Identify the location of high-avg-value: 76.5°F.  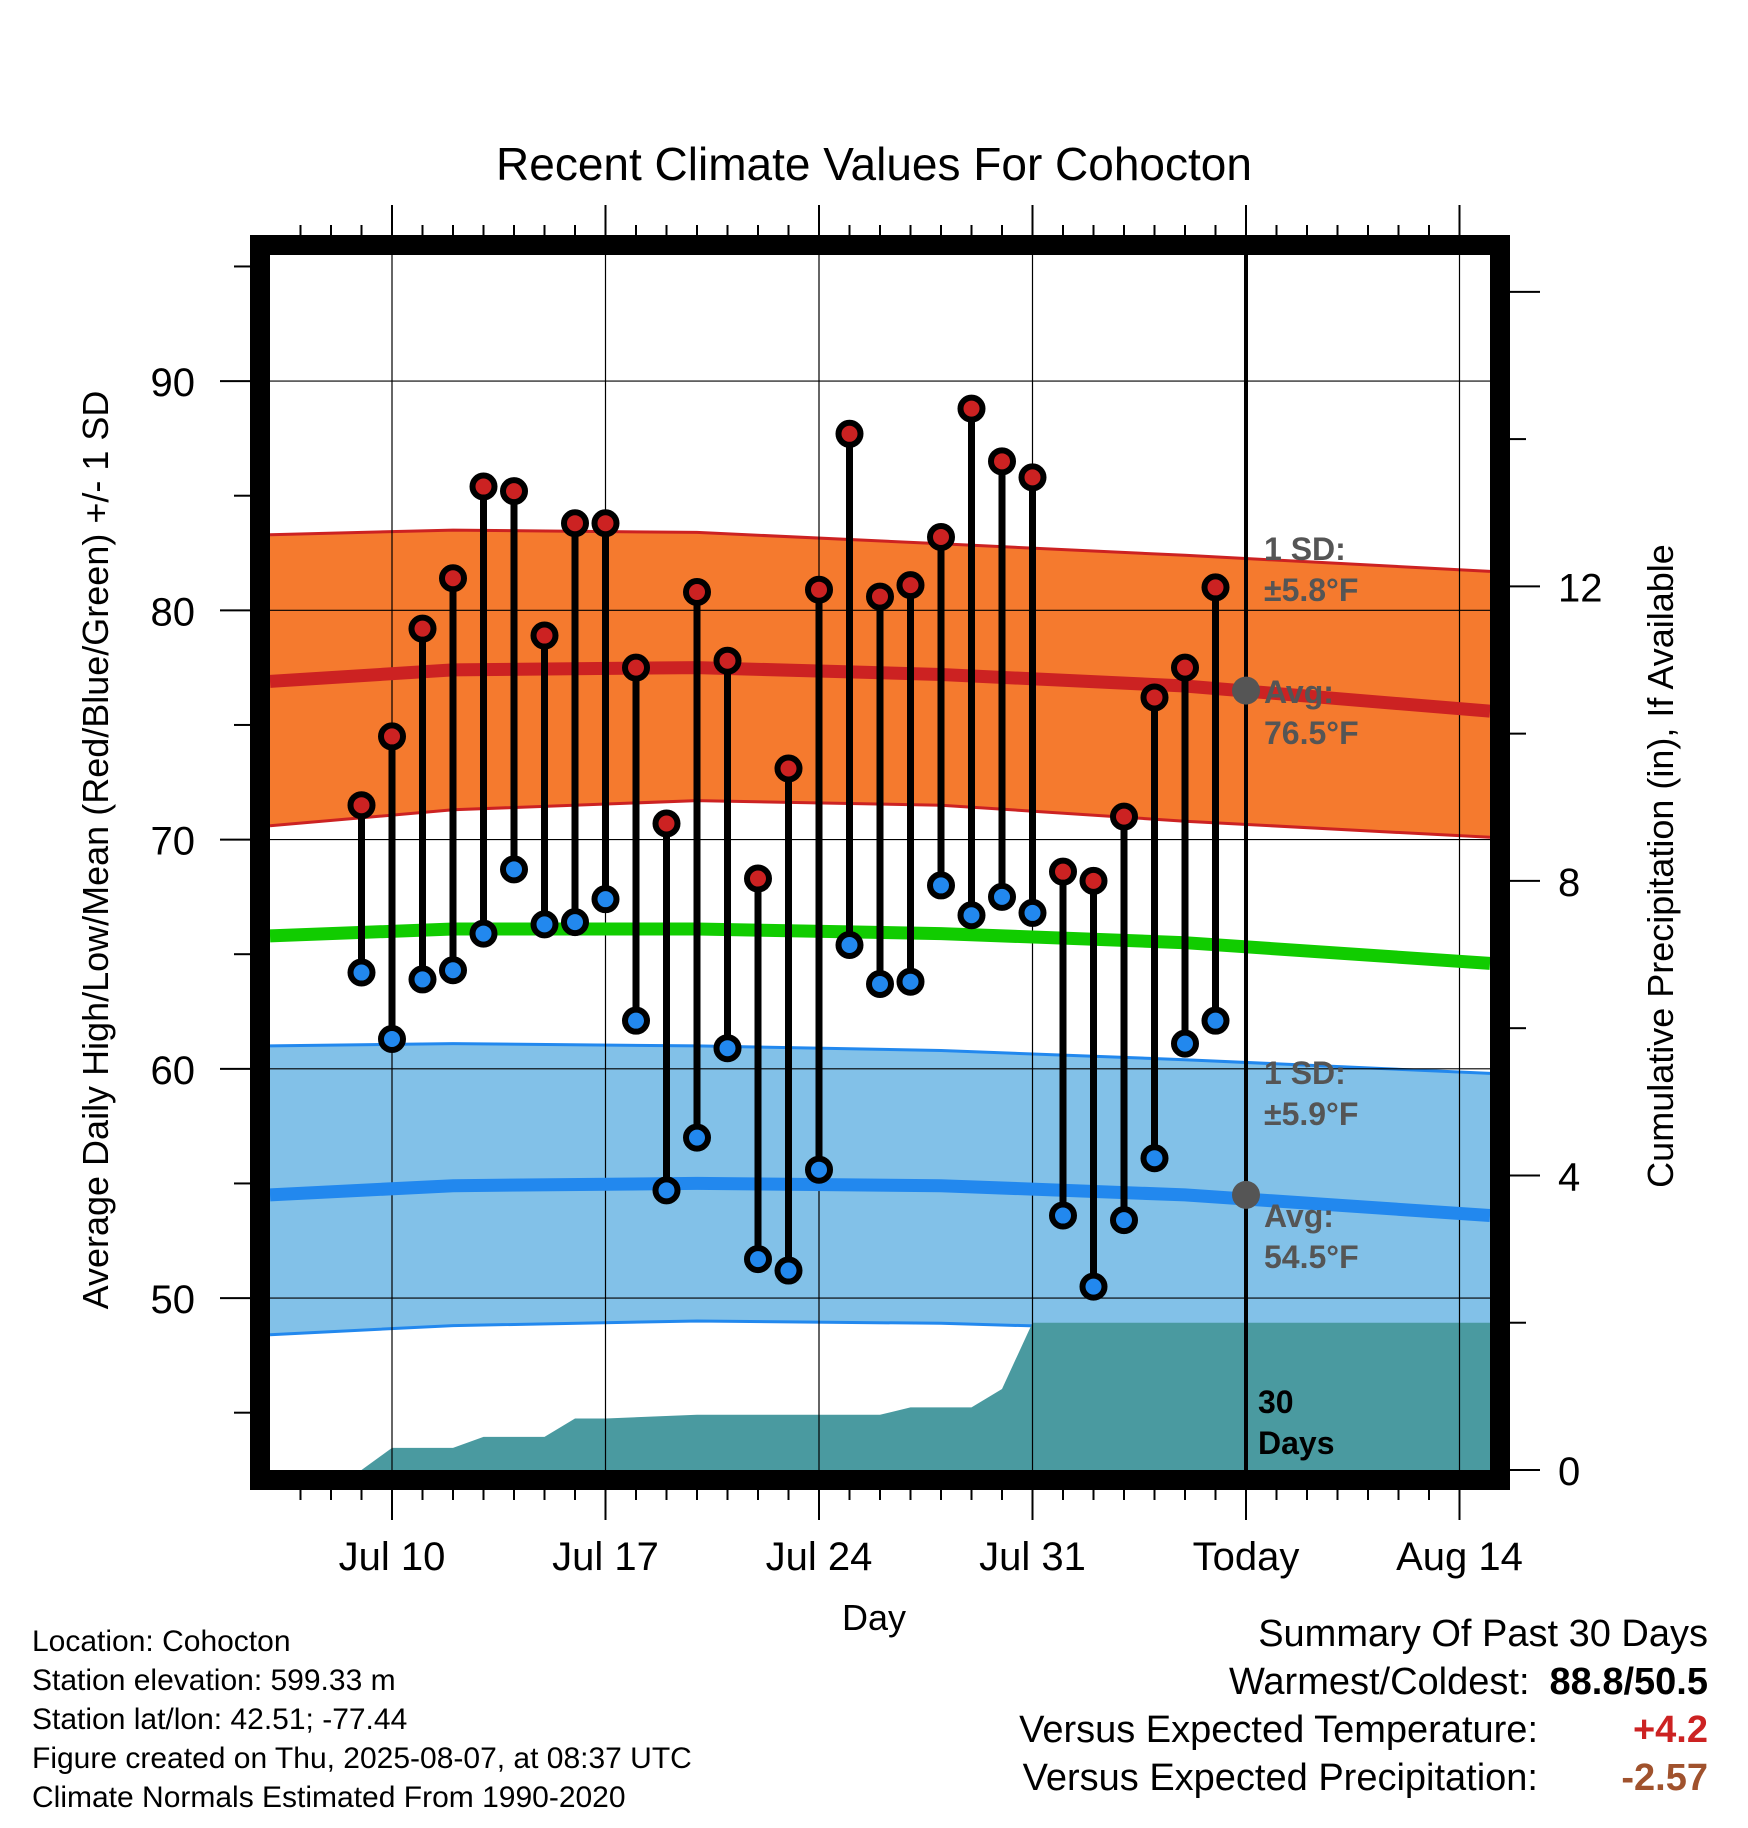
(1311, 733).